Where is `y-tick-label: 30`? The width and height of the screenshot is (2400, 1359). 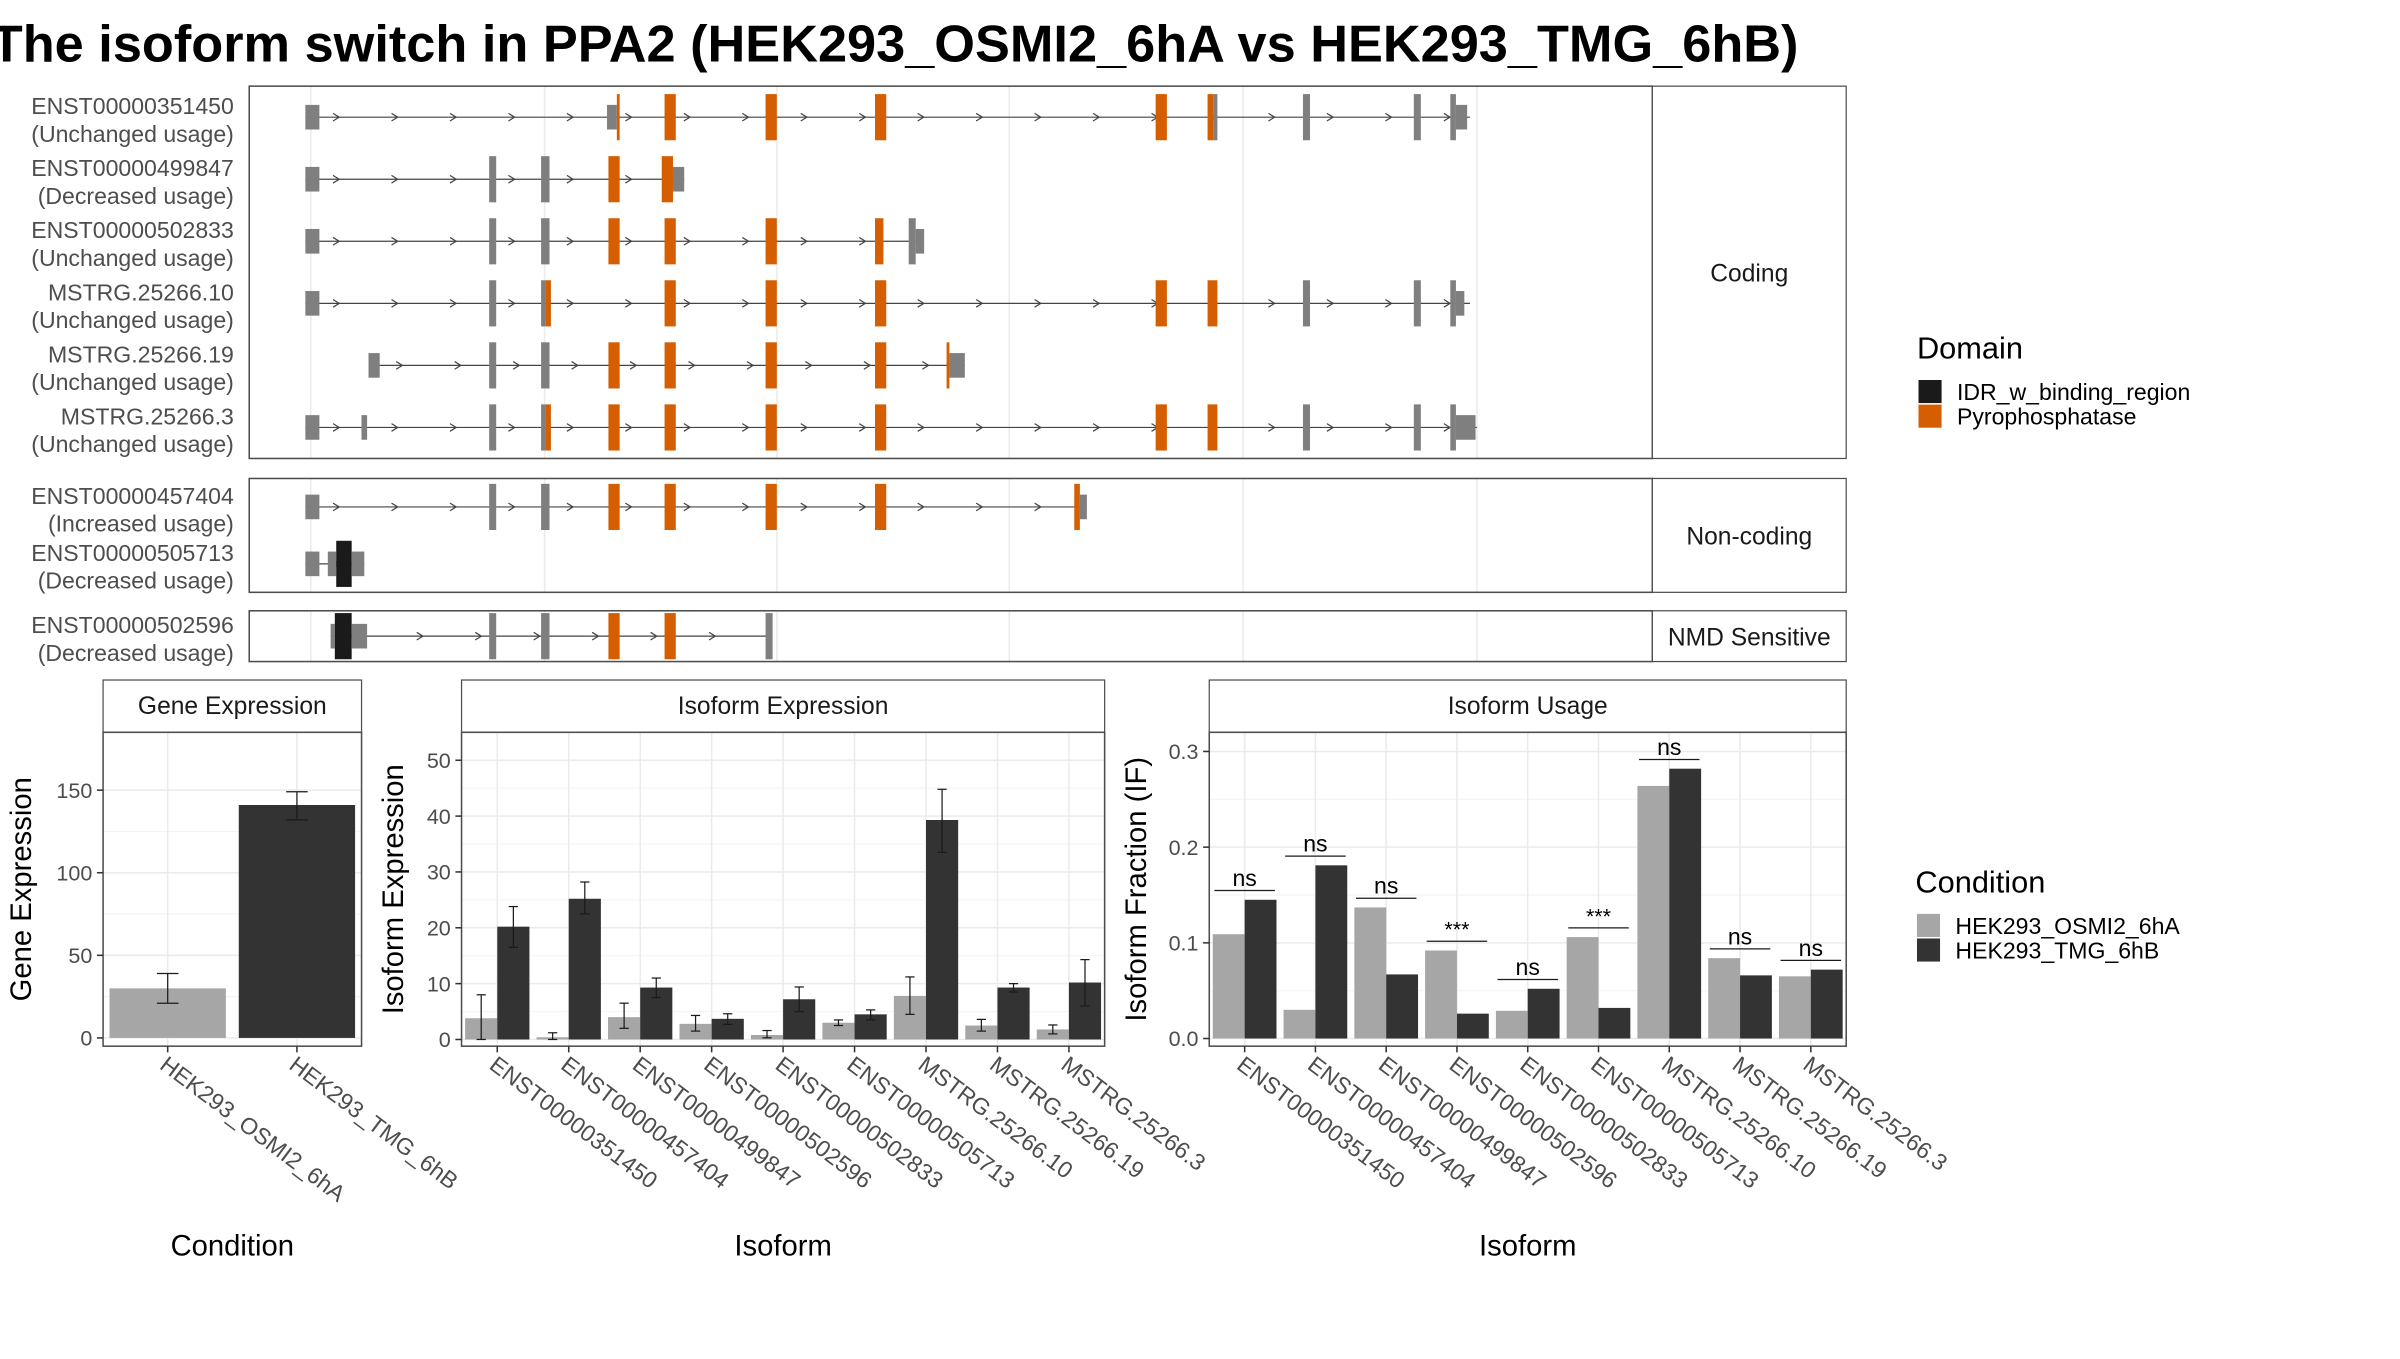
y-tick-label: 30 is located at coordinates (439, 873).